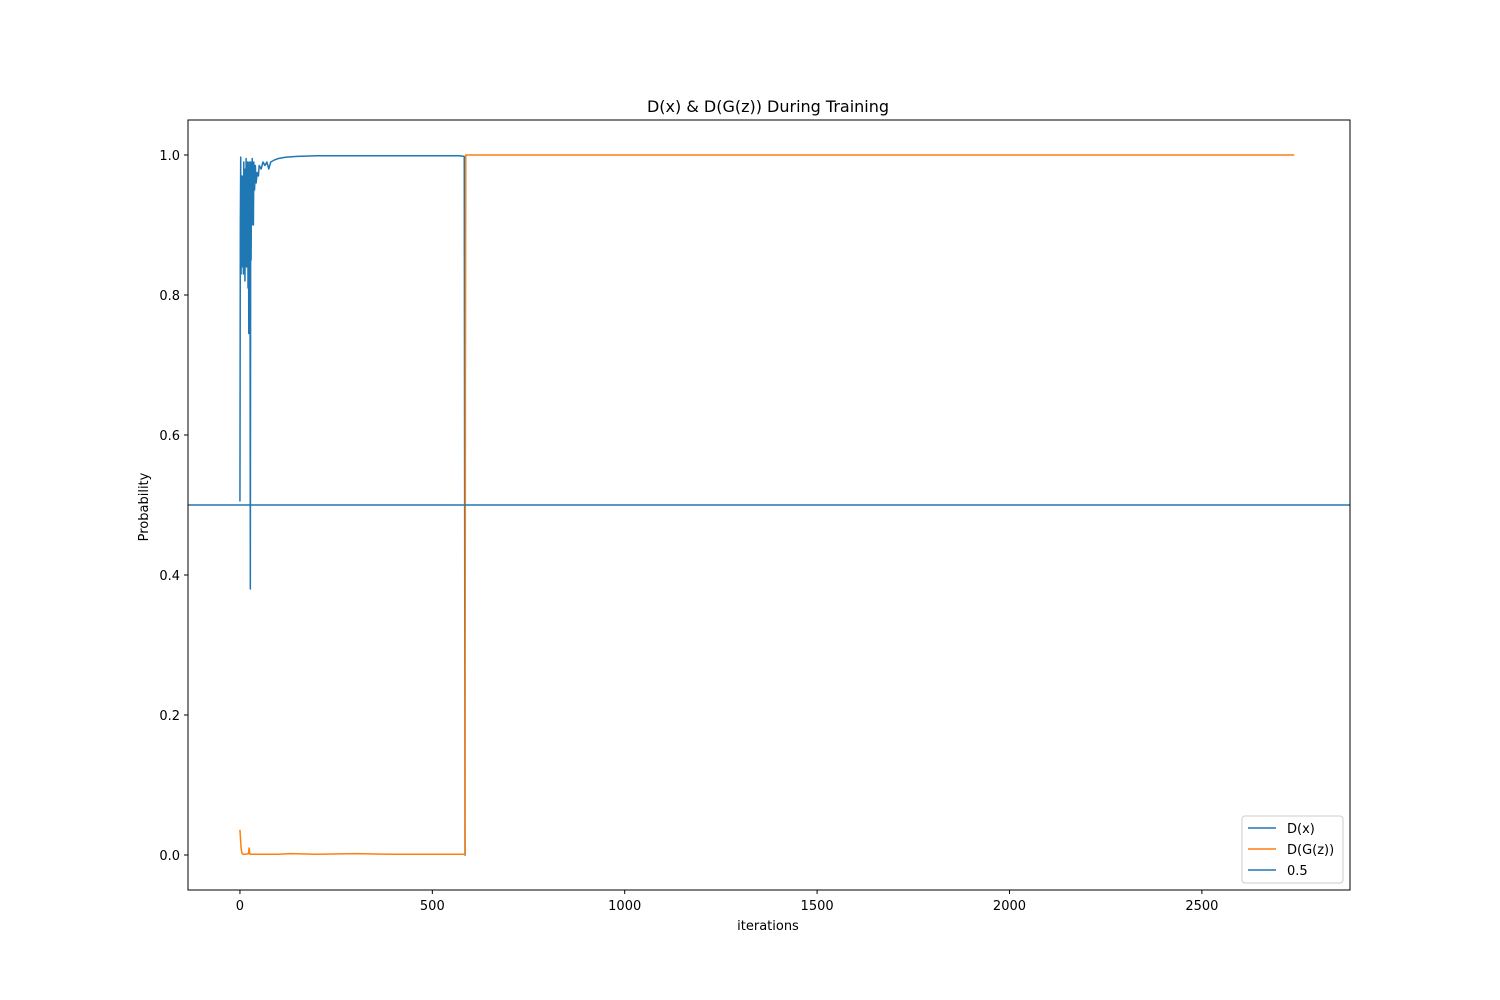  Describe the element at coordinates (727, 902) in the screenshot. I see `x-axis: 0 500 1000 1500 2000 2500` at that location.